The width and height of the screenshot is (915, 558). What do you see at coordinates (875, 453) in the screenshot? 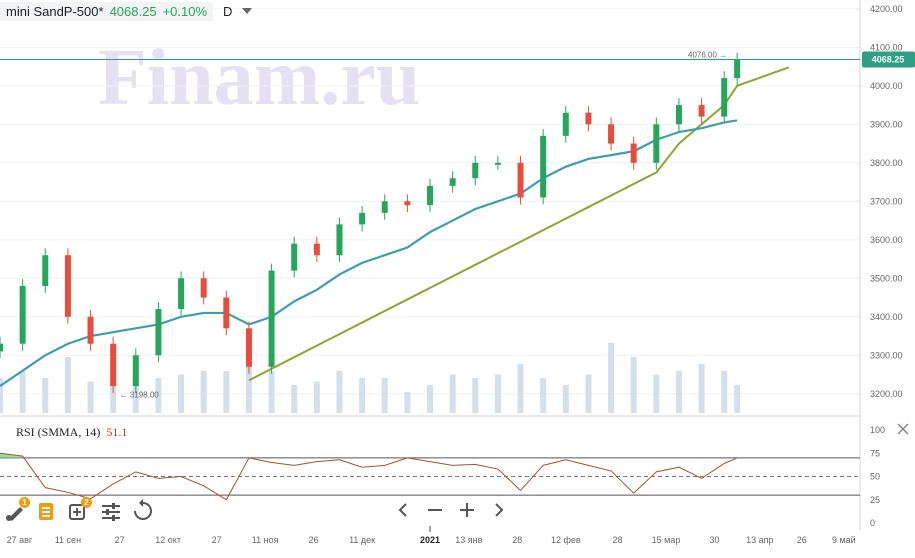
I see `rsi-axis-label: 75` at bounding box center [875, 453].